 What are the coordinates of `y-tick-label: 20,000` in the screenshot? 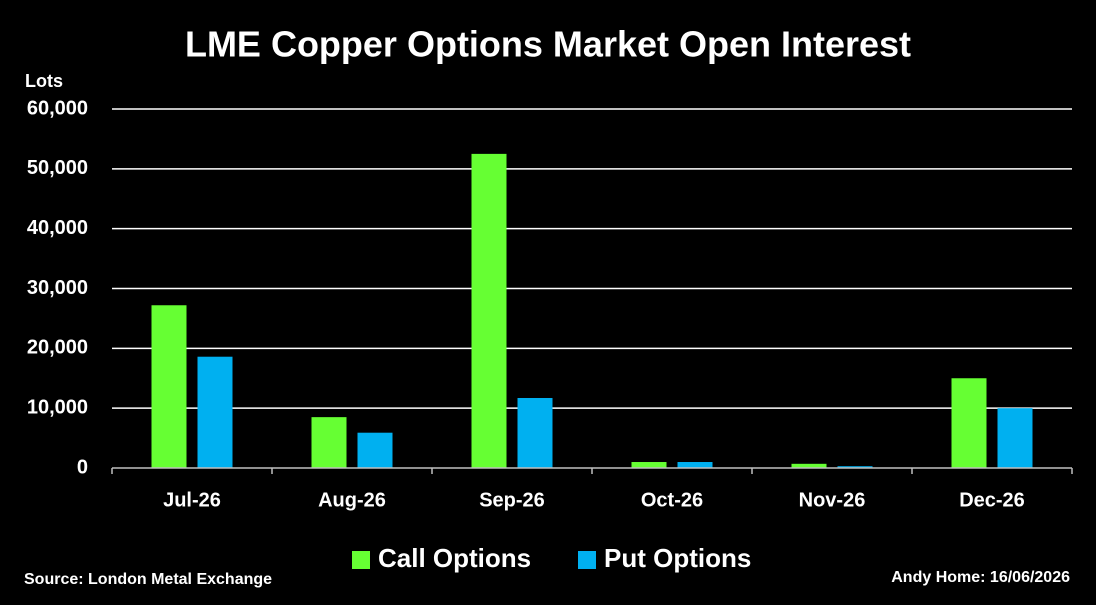 It's located at (57, 348).